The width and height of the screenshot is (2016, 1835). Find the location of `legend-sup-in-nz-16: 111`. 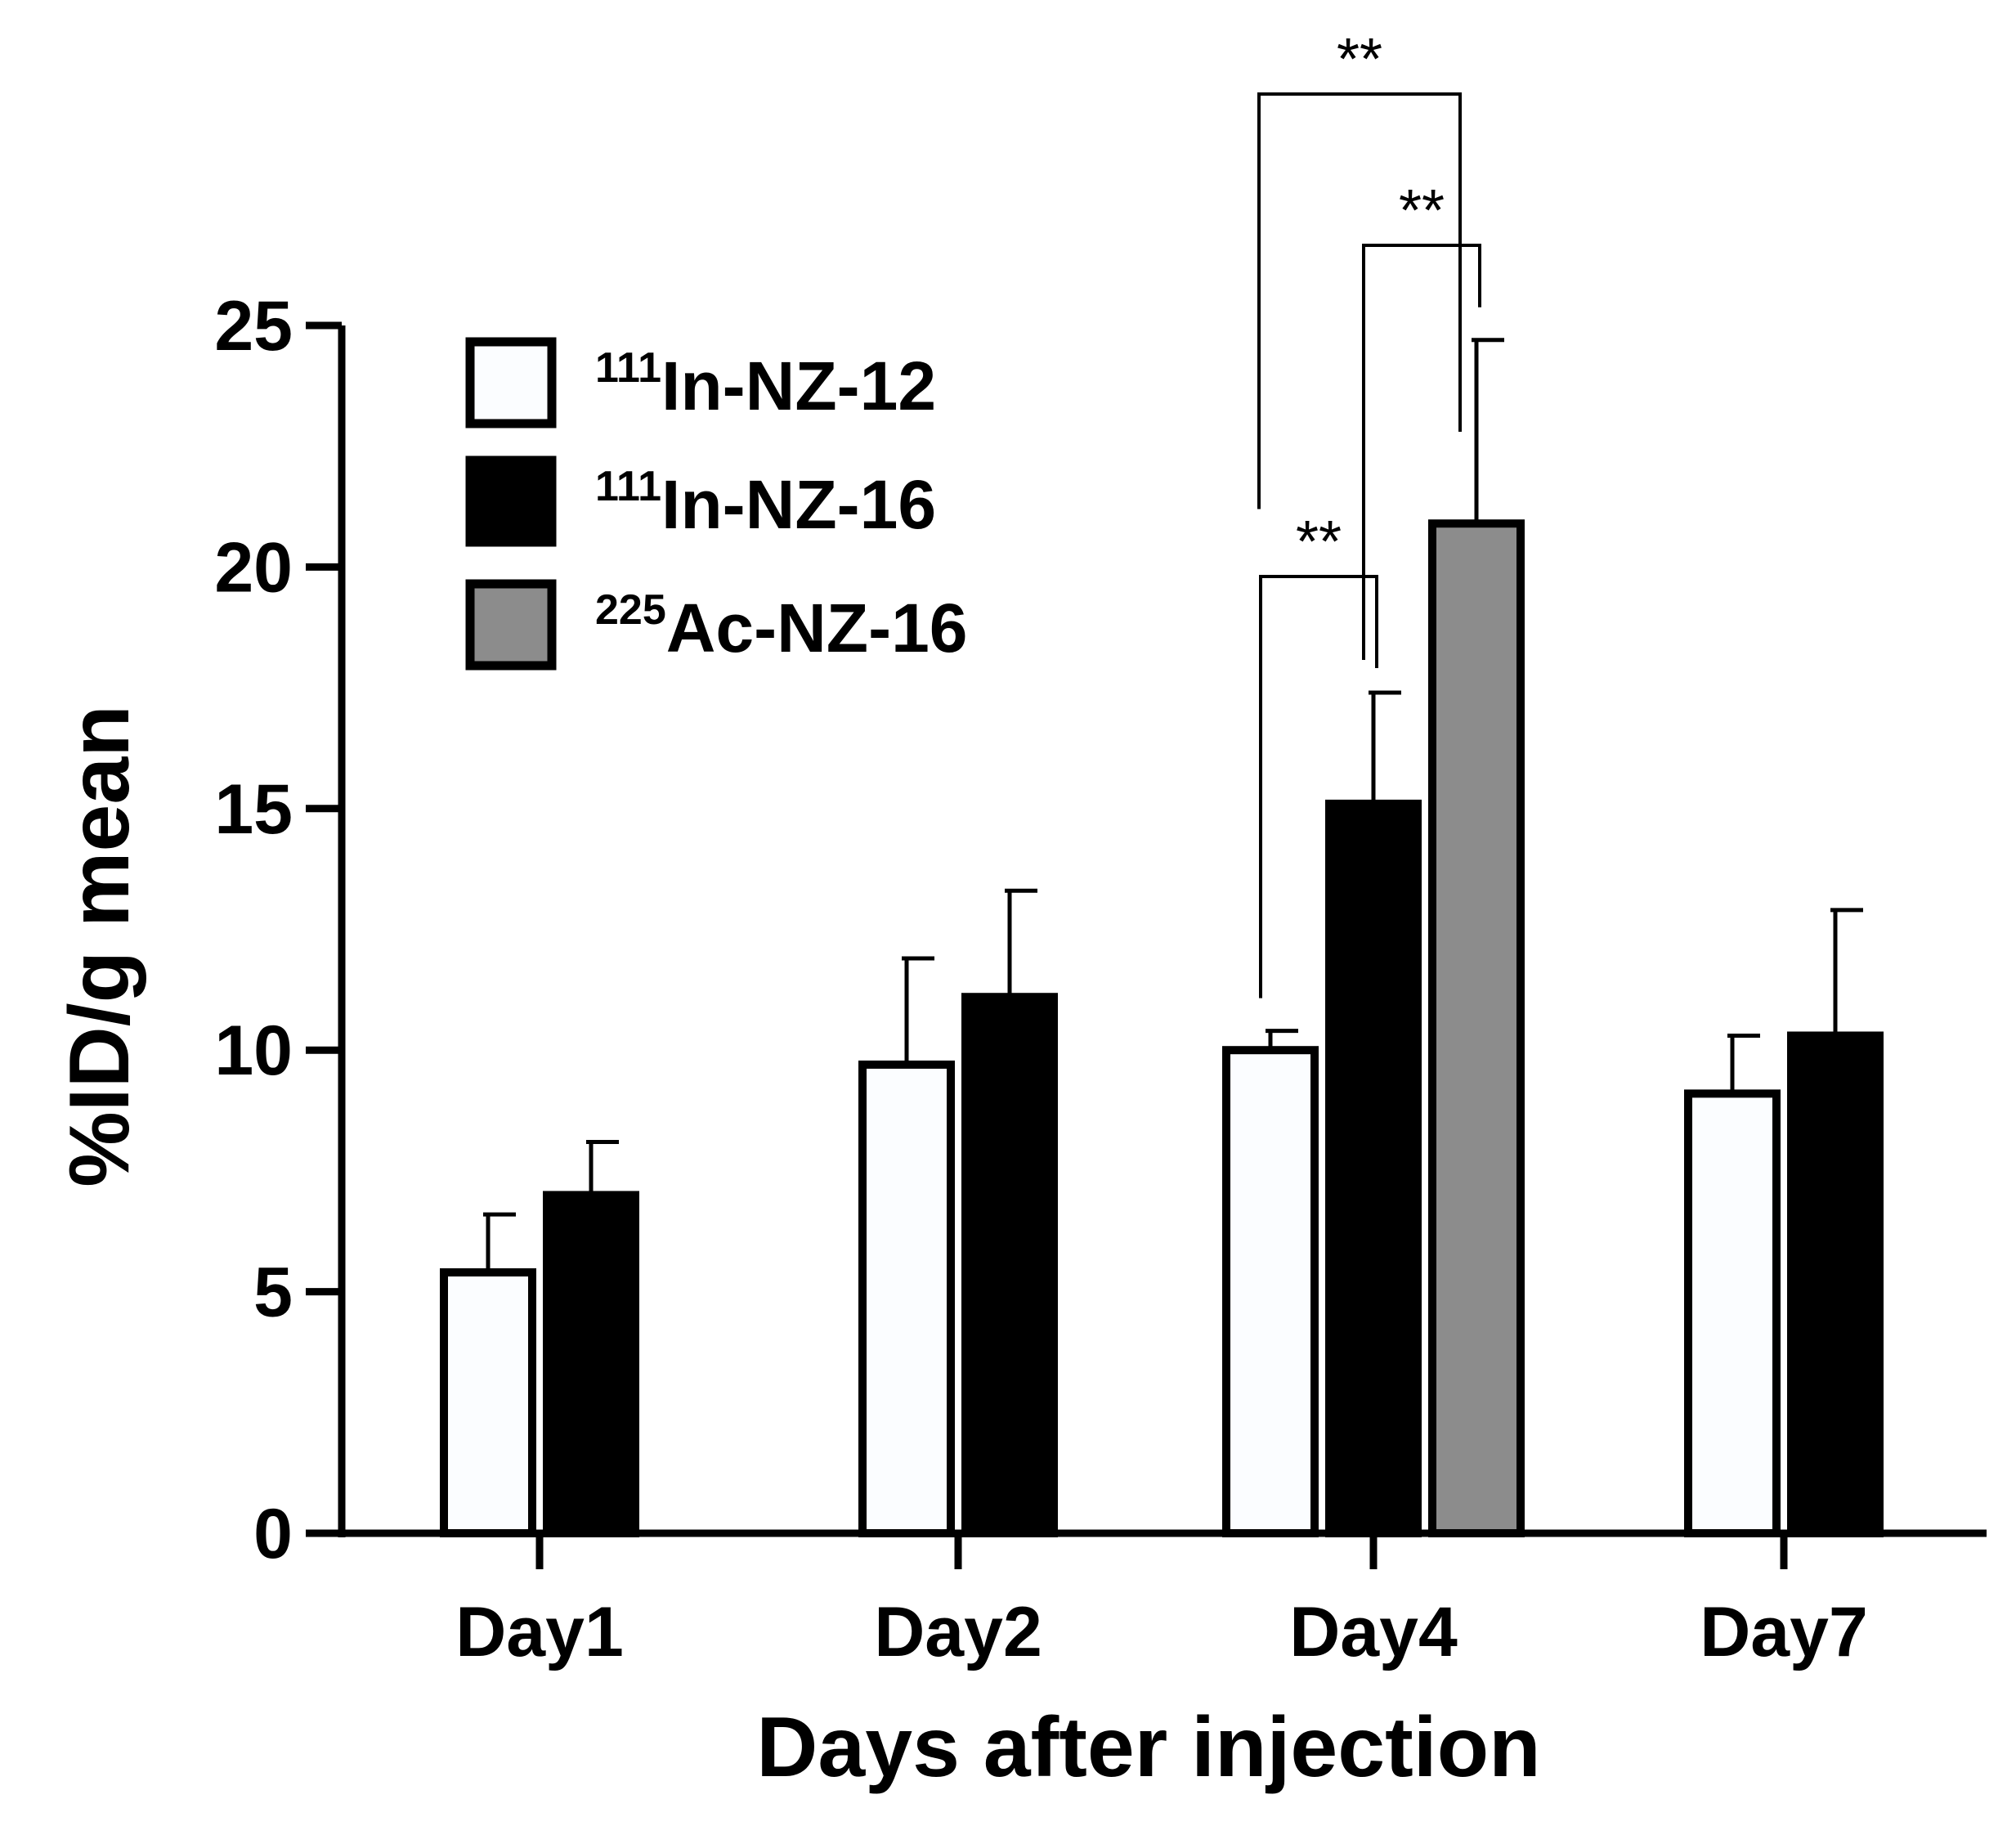

legend-sup-in-nz-16: 111 is located at coordinates (628, 486).